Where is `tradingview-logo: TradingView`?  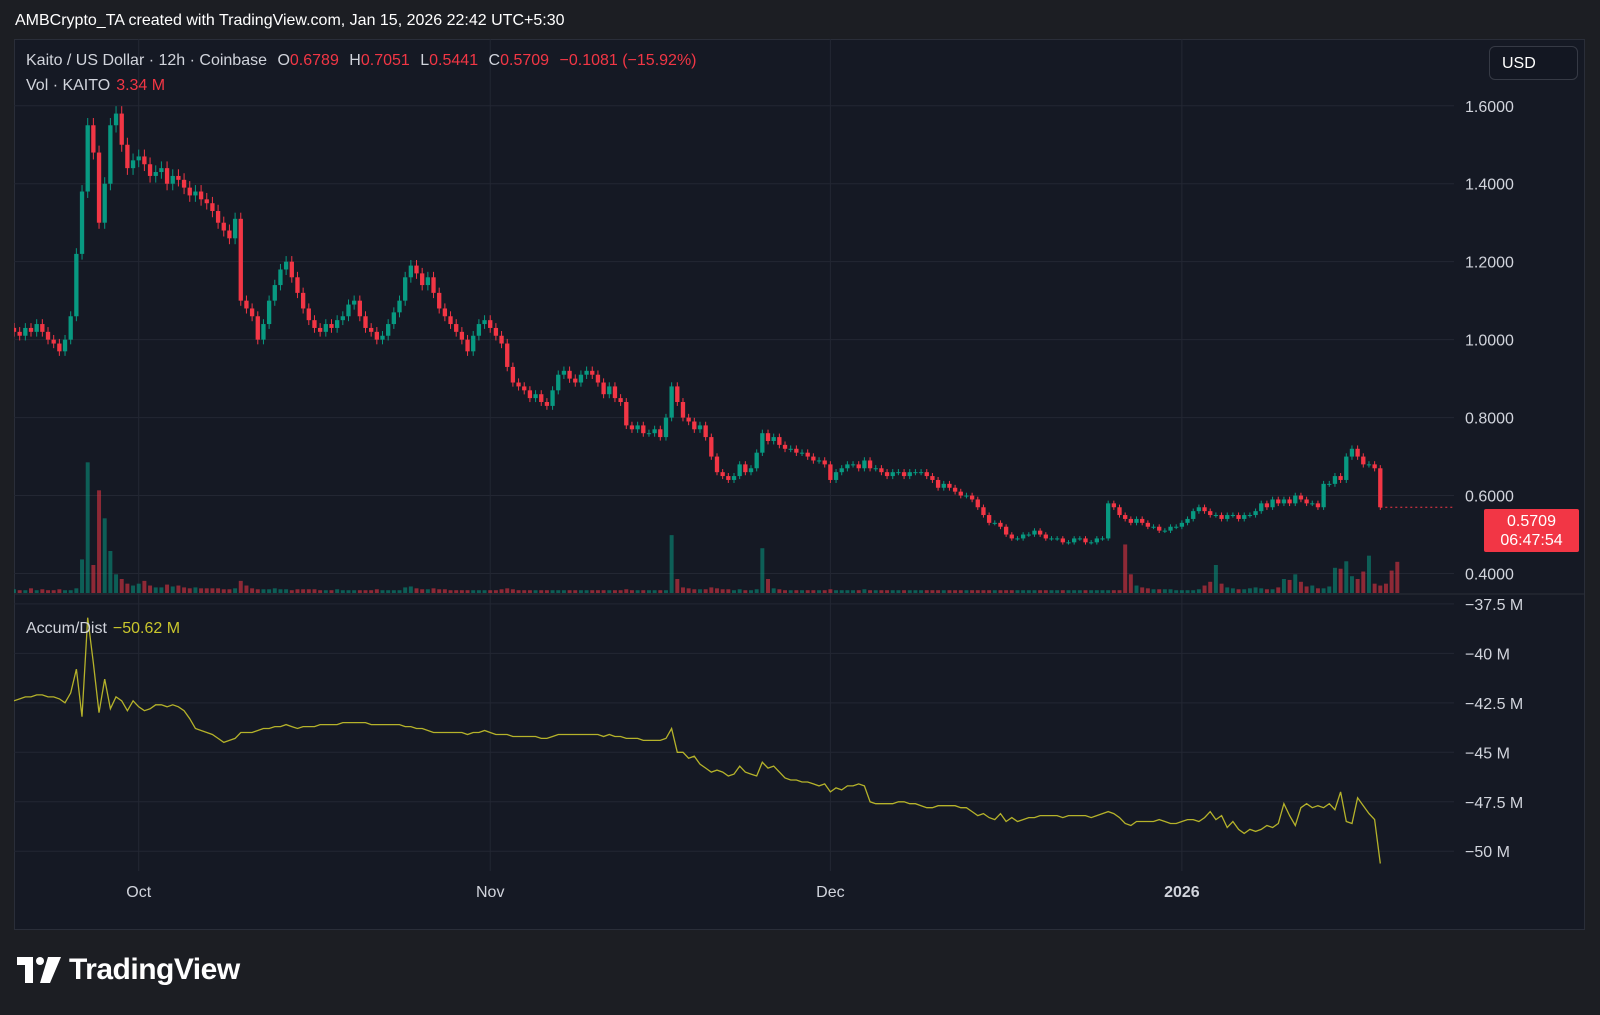 tradingview-logo: TradingView is located at coordinates (128, 970).